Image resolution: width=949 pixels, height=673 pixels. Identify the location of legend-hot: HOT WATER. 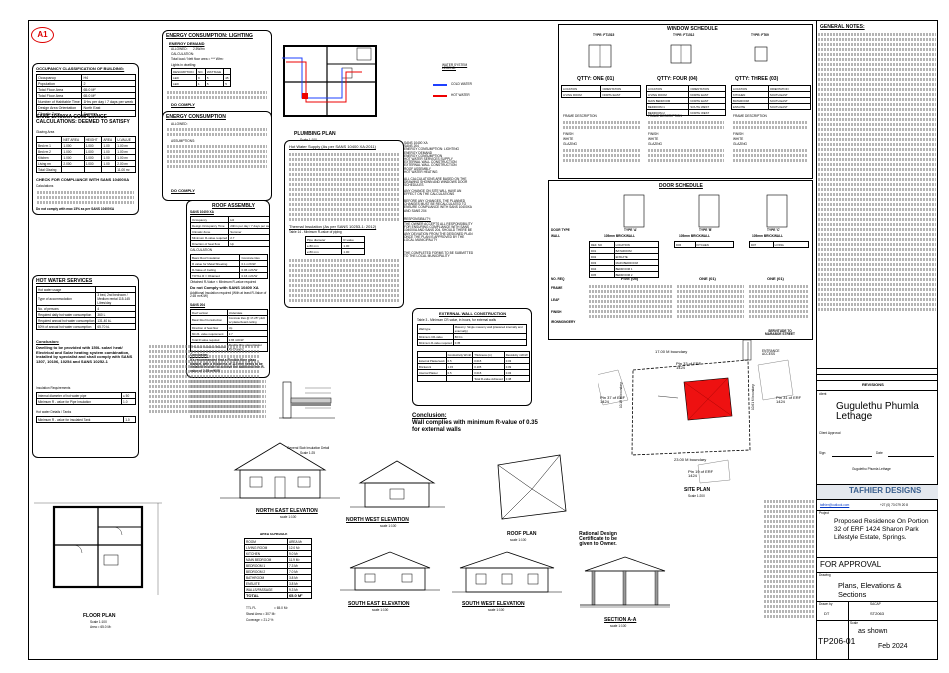
(460, 95).